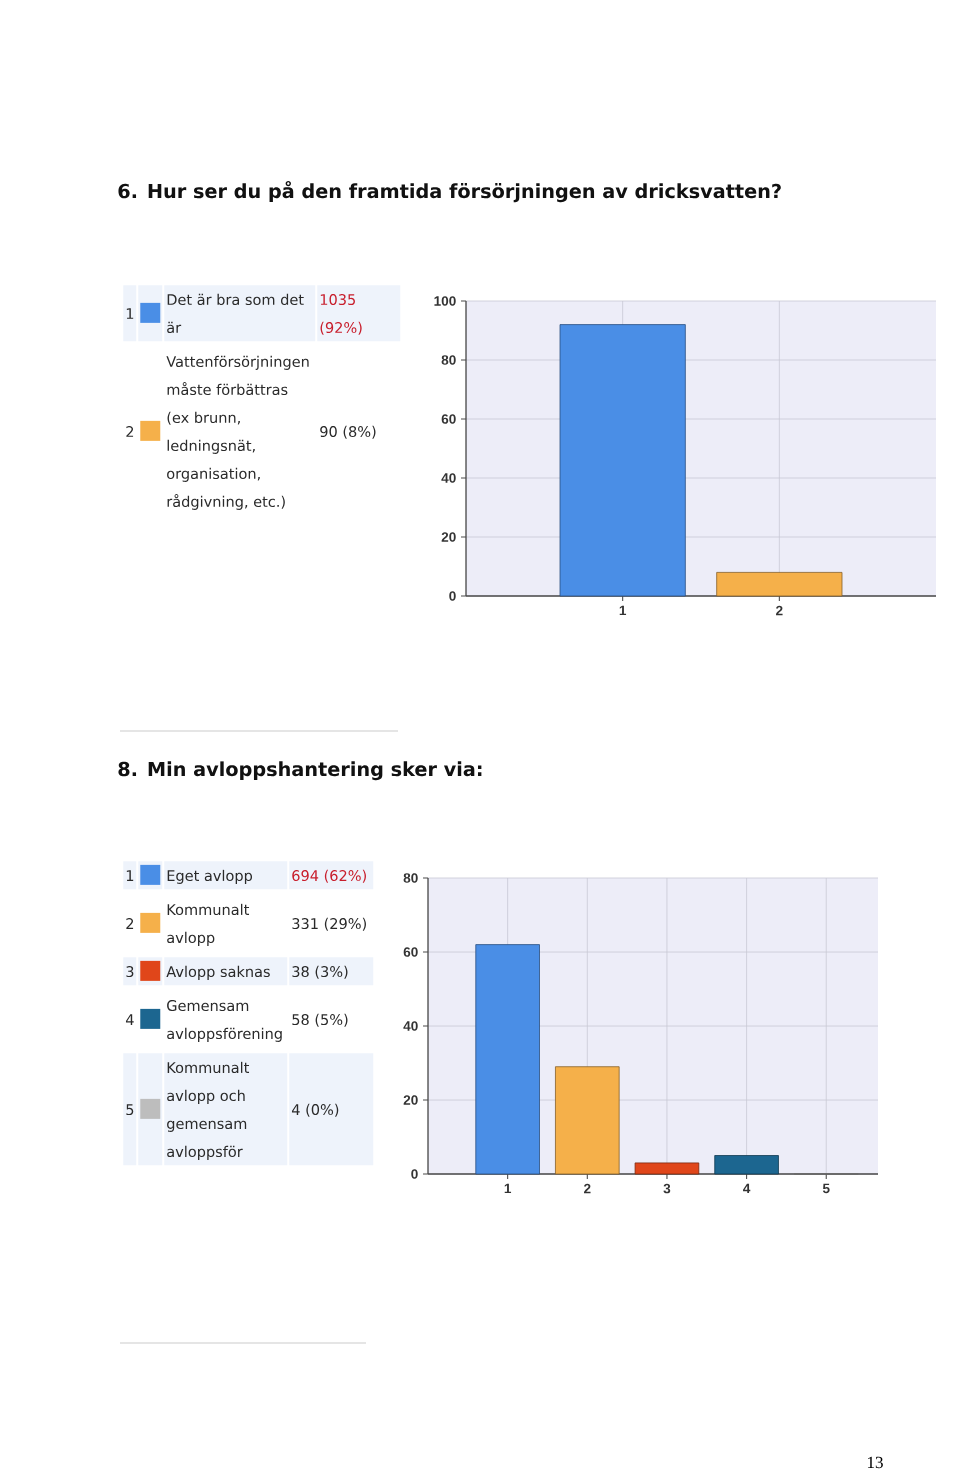 The width and height of the screenshot is (960, 1470). What do you see at coordinates (875, 1462) in the screenshot?
I see `text: 13` at bounding box center [875, 1462].